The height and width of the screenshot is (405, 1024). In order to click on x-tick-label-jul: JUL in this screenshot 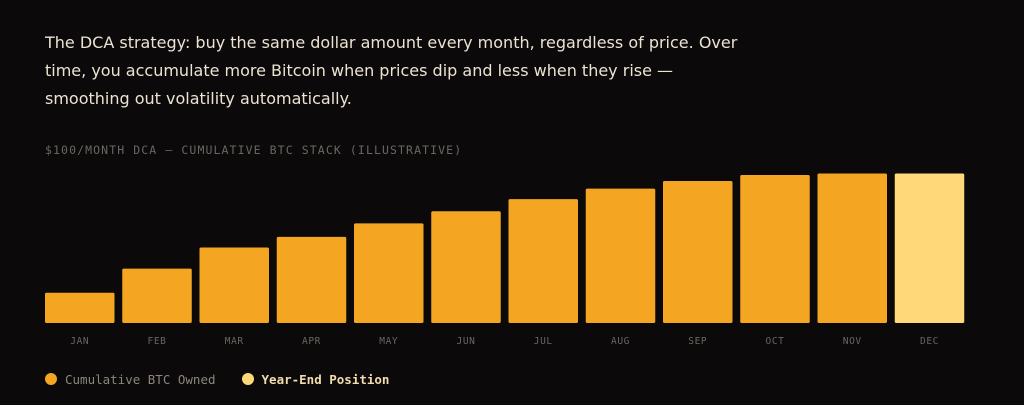, I will do `click(543, 341)`.